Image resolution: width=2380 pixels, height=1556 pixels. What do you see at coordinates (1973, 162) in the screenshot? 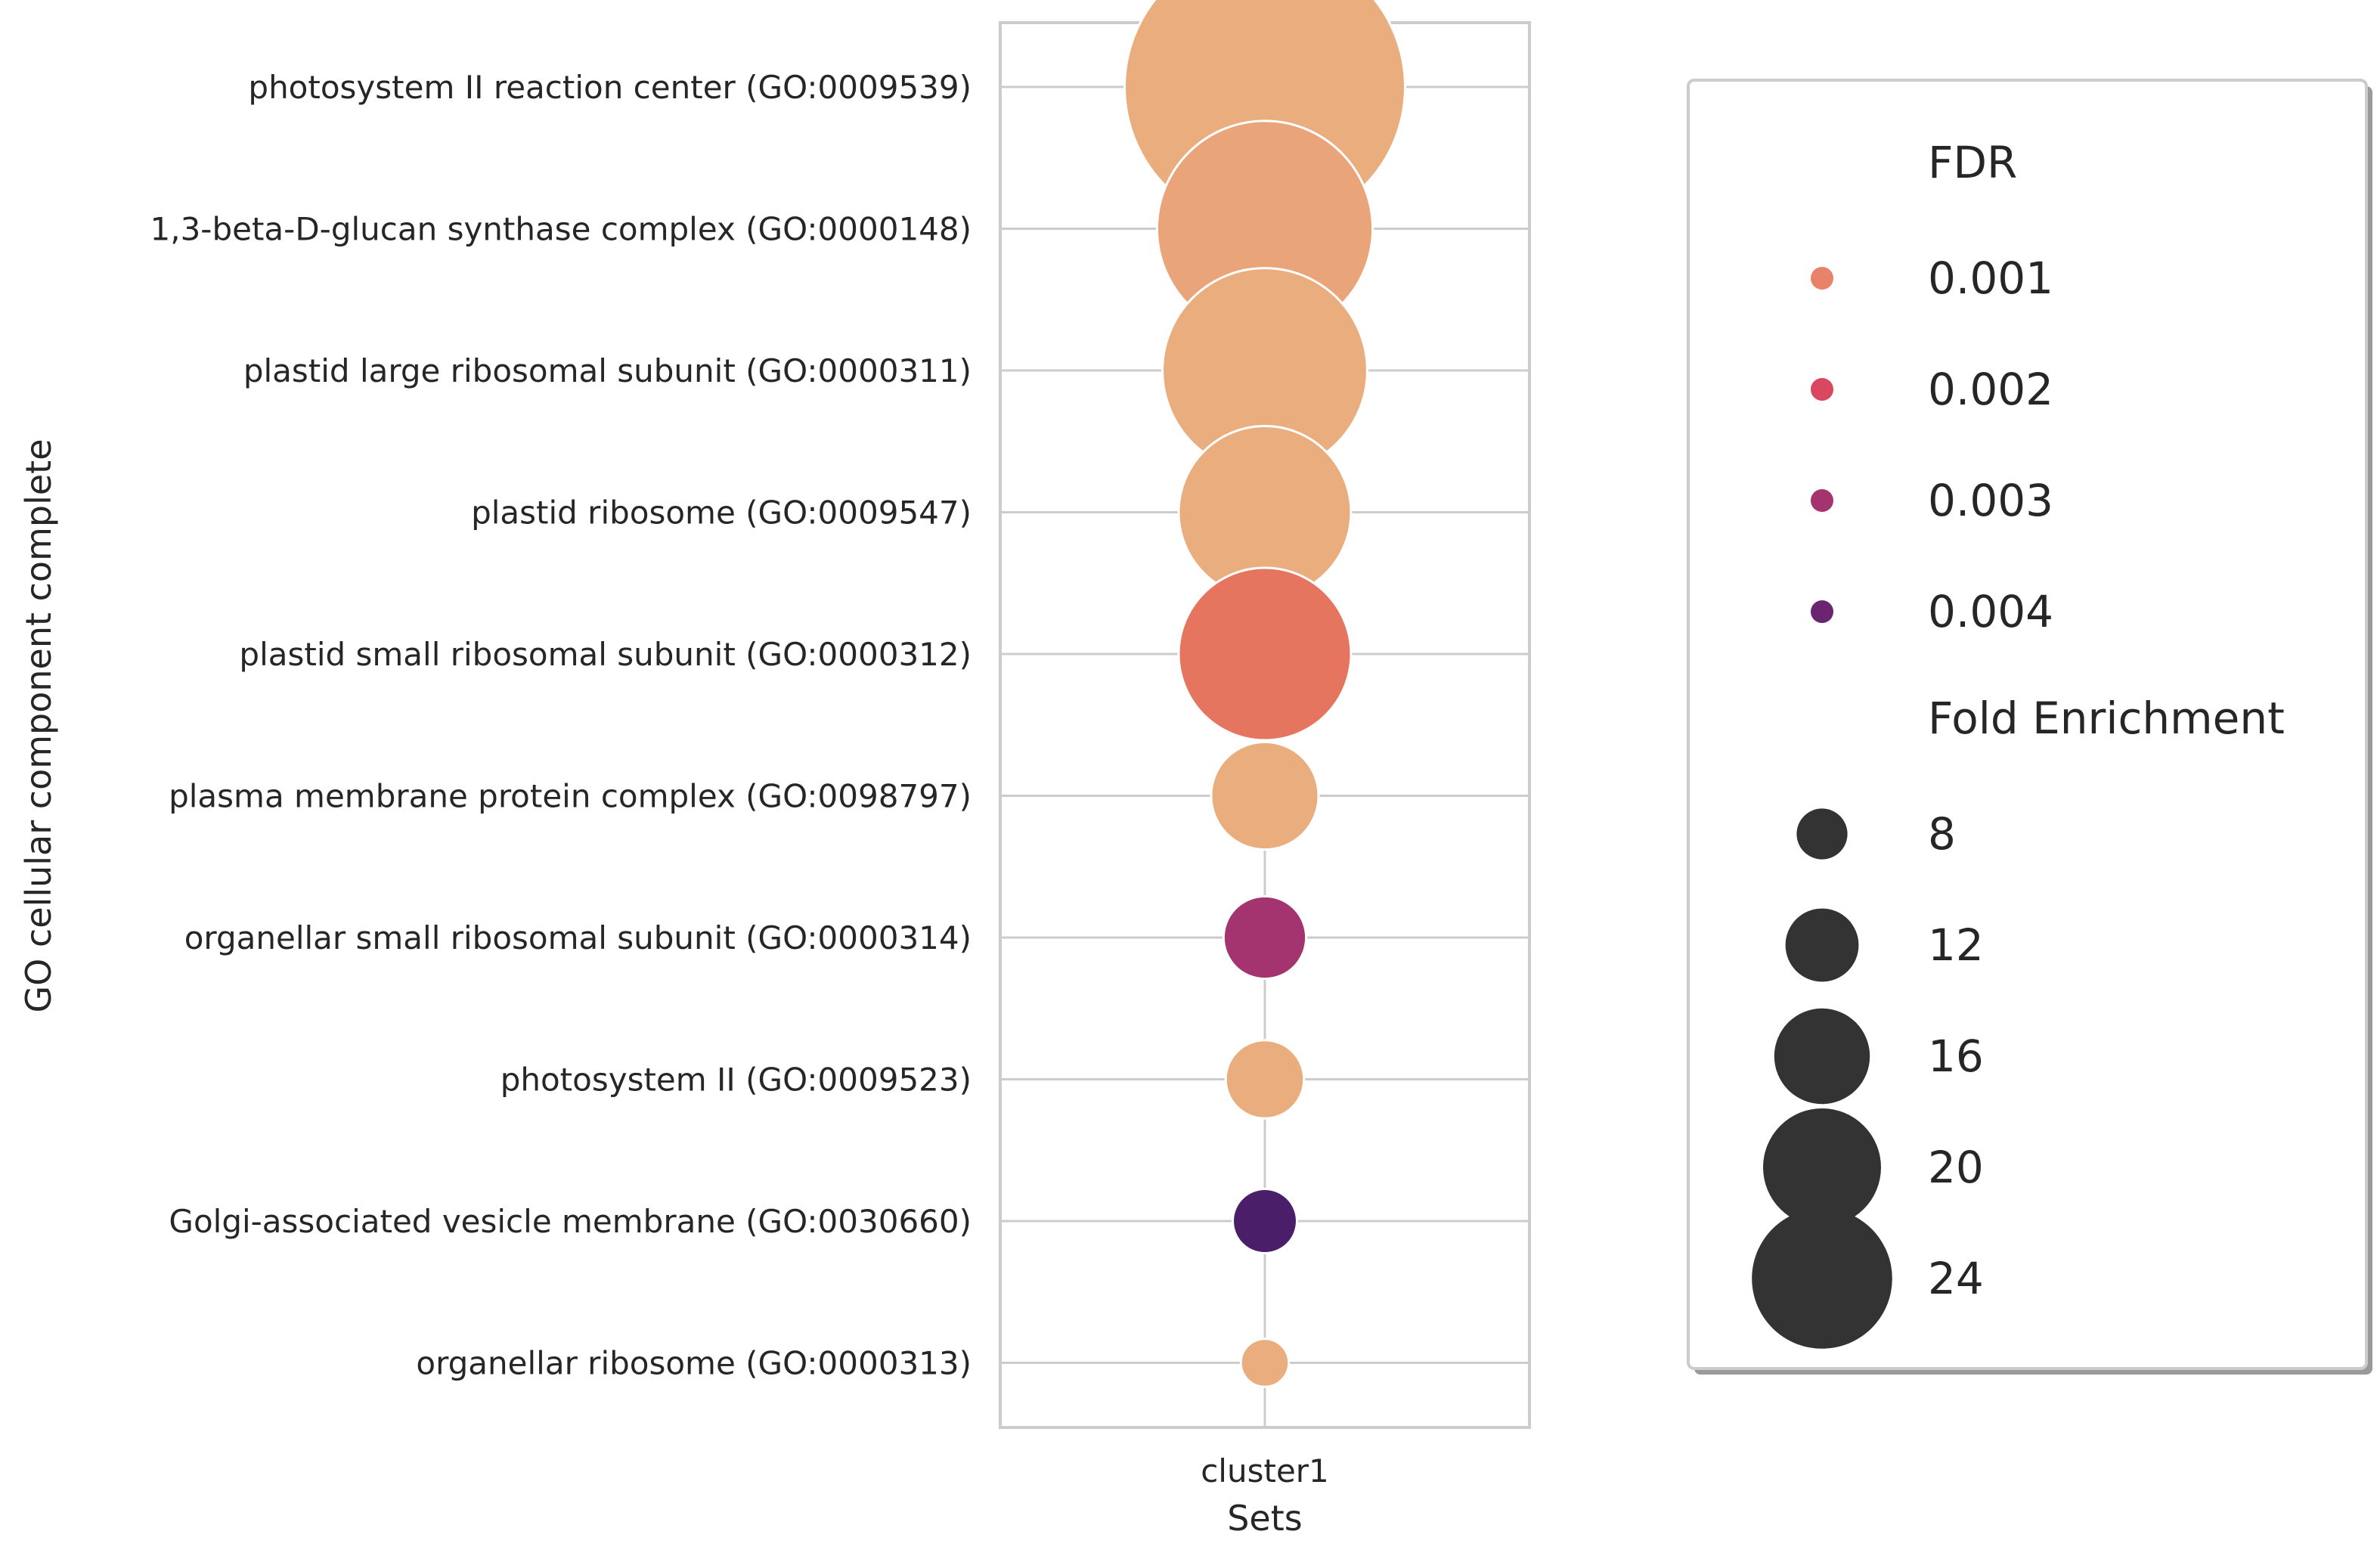
I see `legend-fdr-title: FDR` at bounding box center [1973, 162].